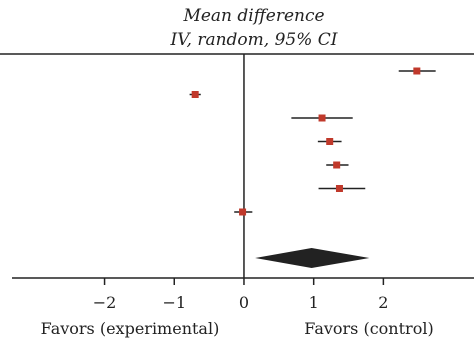  Describe the element at coordinates (105, 302) in the screenshot. I see `x-tick-label: −2` at that location.